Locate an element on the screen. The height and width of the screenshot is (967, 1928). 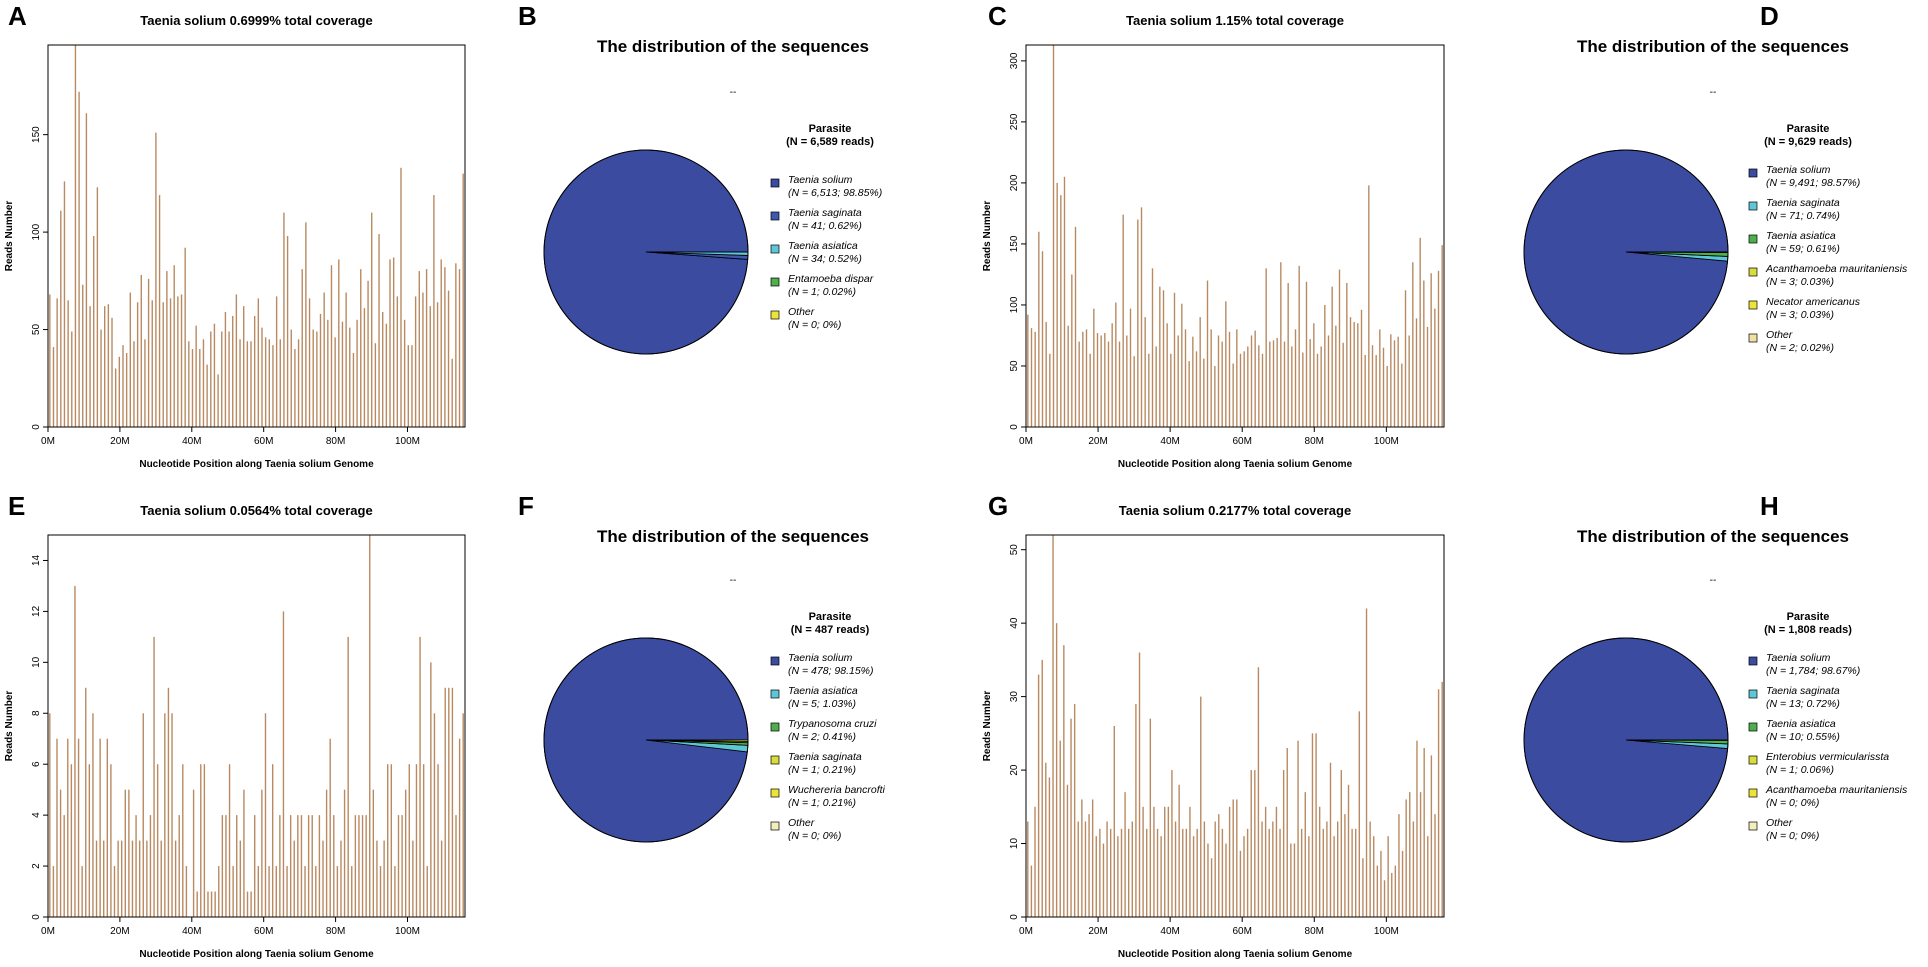
panel-letter: G is located at coordinates (998, 506).